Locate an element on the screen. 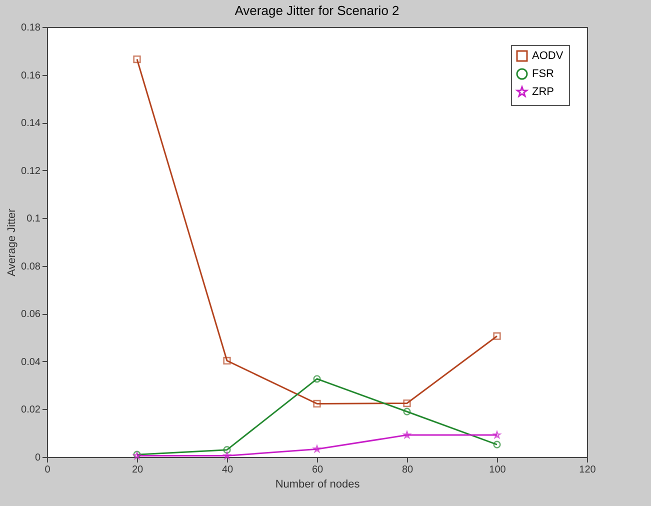 The width and height of the screenshot is (651, 506). legend-label: FSR is located at coordinates (543, 74).